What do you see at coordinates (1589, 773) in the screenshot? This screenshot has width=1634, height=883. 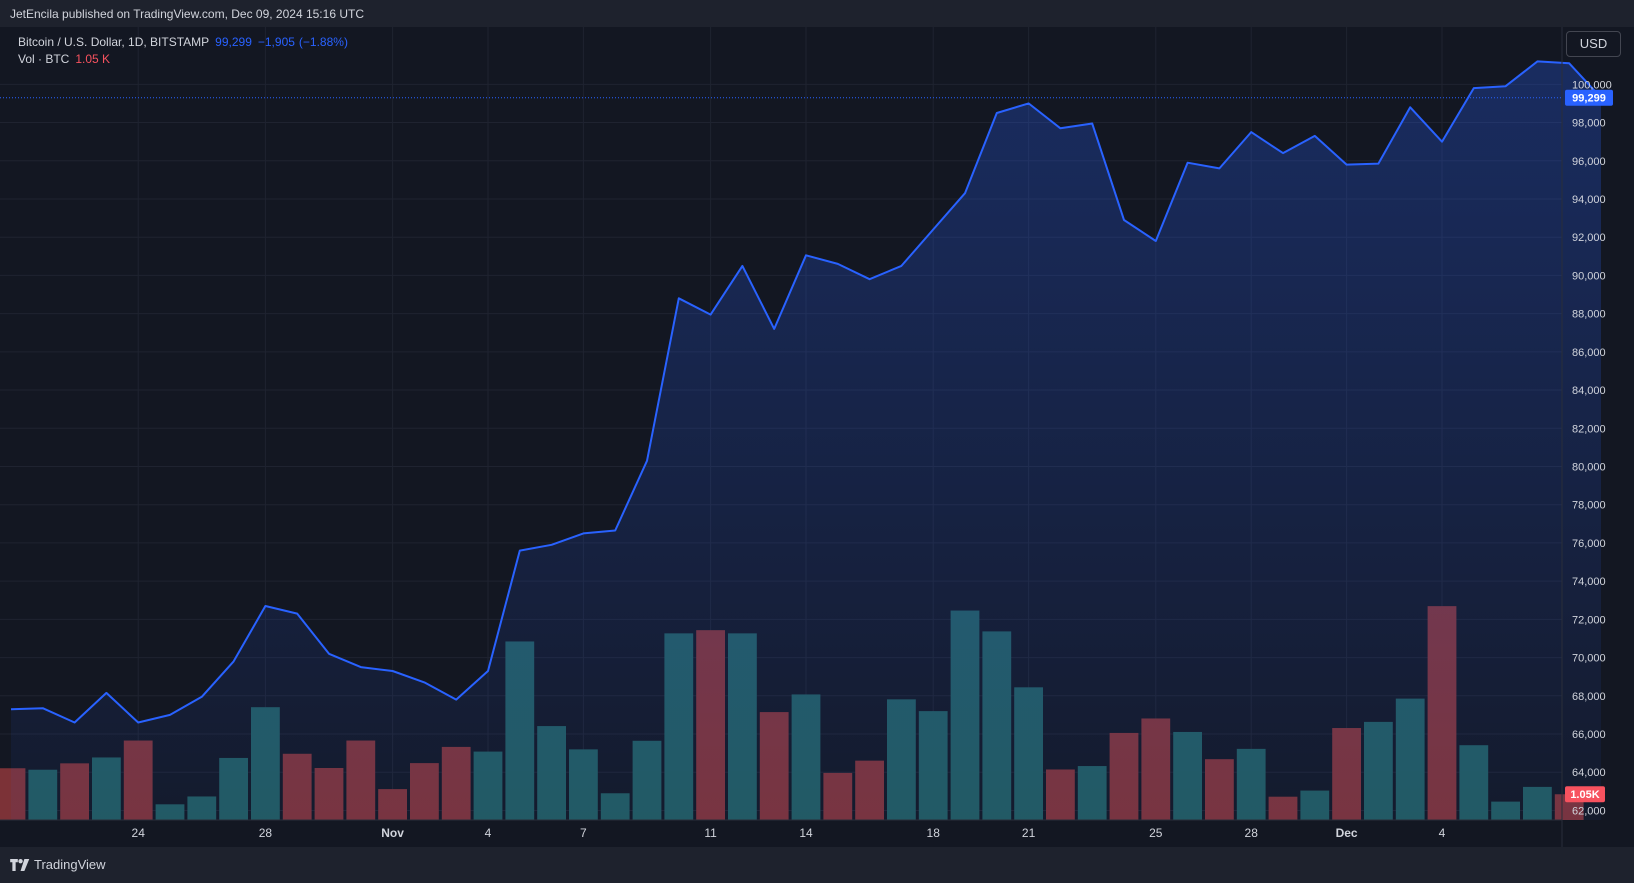 I see `price-tick-label: 64,000` at bounding box center [1589, 773].